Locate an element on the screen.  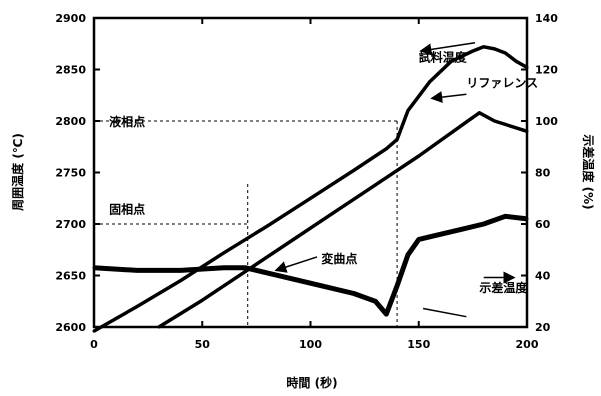
y-right-tick-label: 140 is located at coordinates (546, 18).